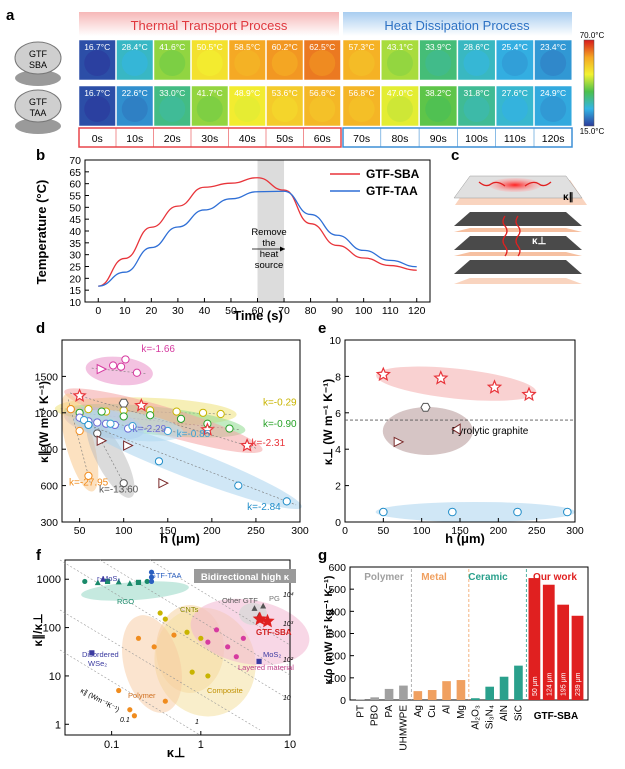 The width and height of the screenshot is (625, 769). I want to click on pyrolytic-graphite-label: Pyrolytic graphite, so click(490, 431).